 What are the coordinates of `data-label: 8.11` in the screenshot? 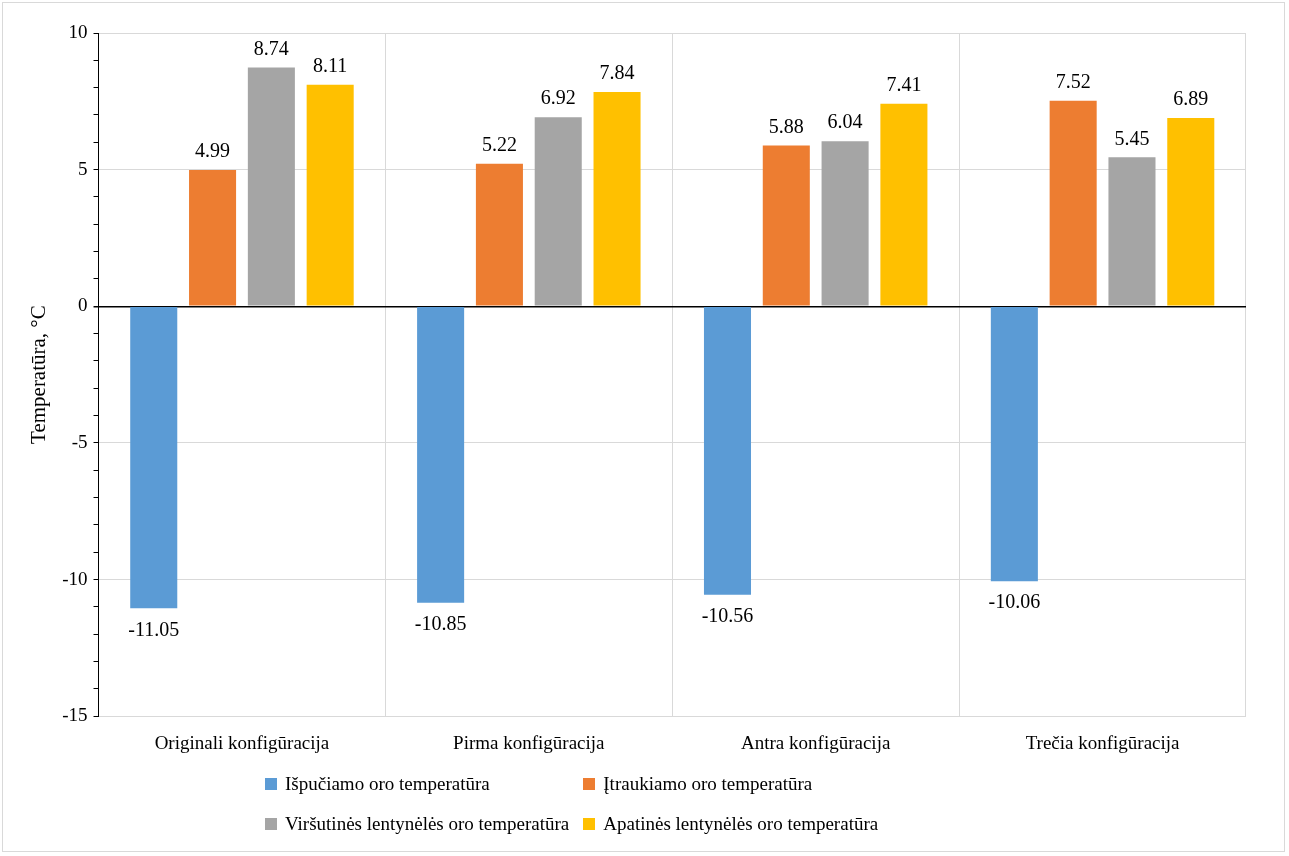 It's located at (330, 64).